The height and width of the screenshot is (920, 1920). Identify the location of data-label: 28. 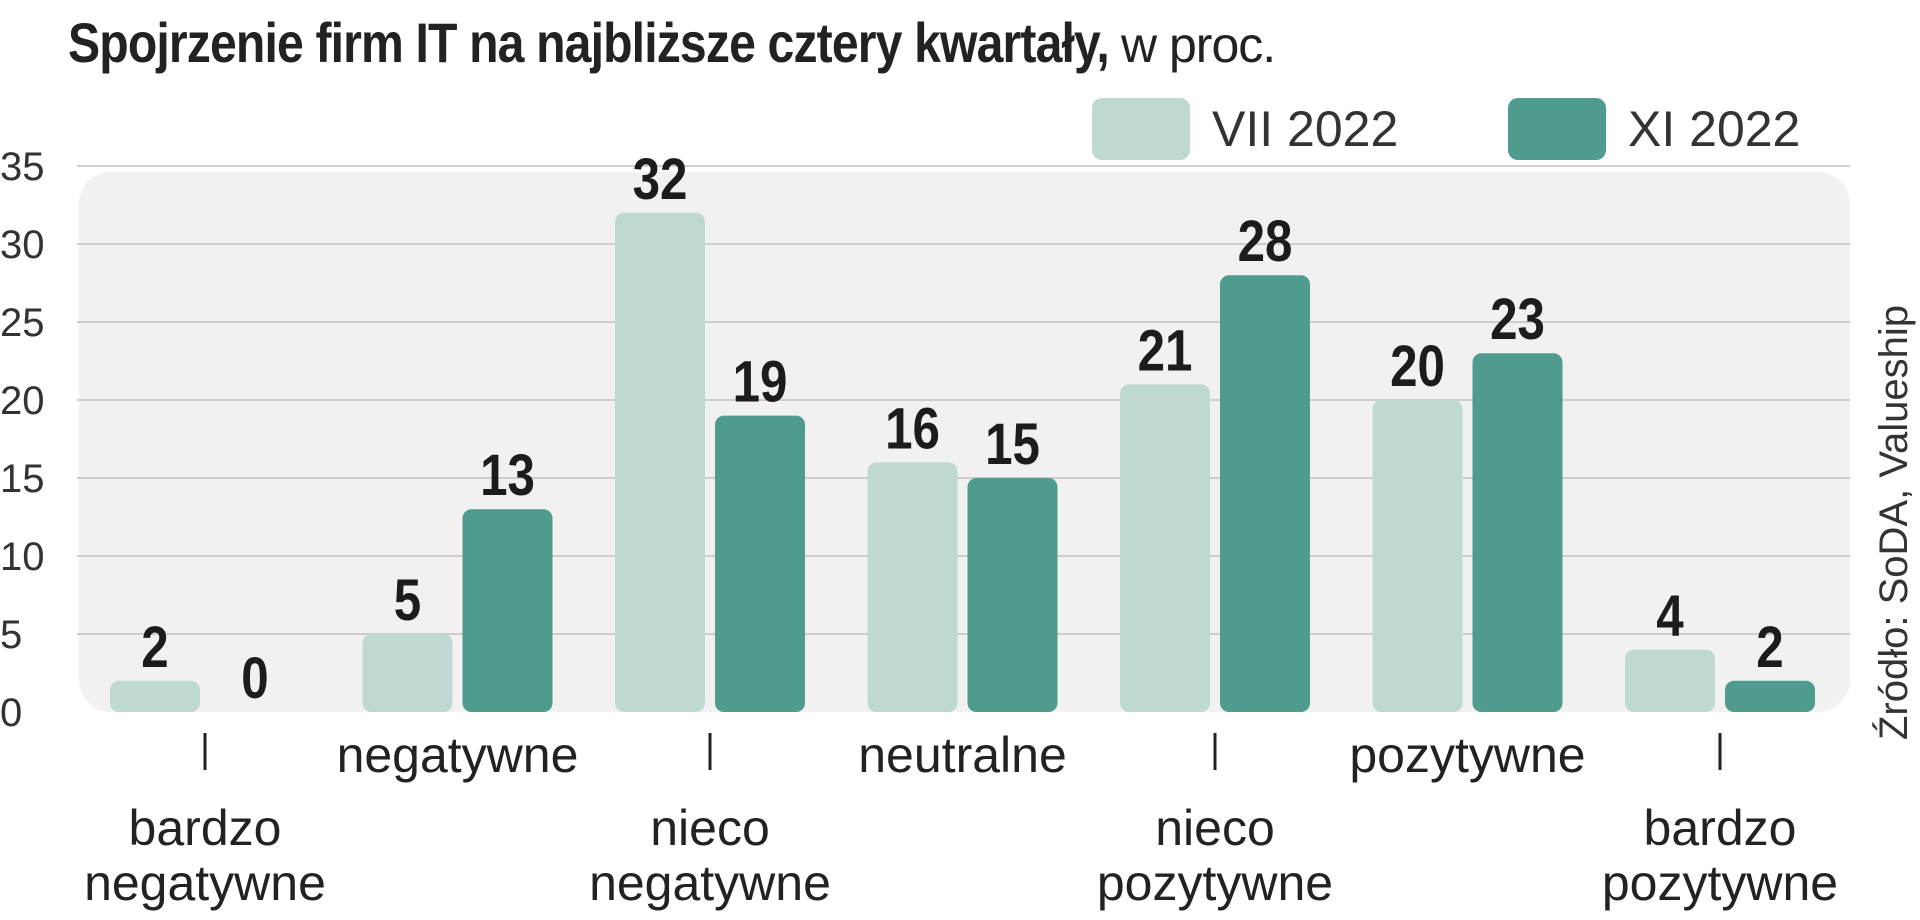
(1265, 241).